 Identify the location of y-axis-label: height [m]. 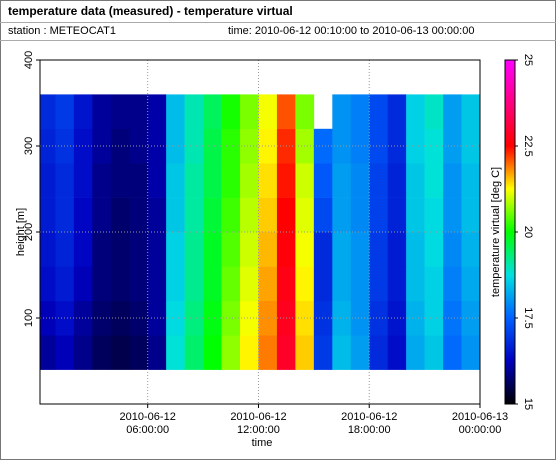
(21, 232).